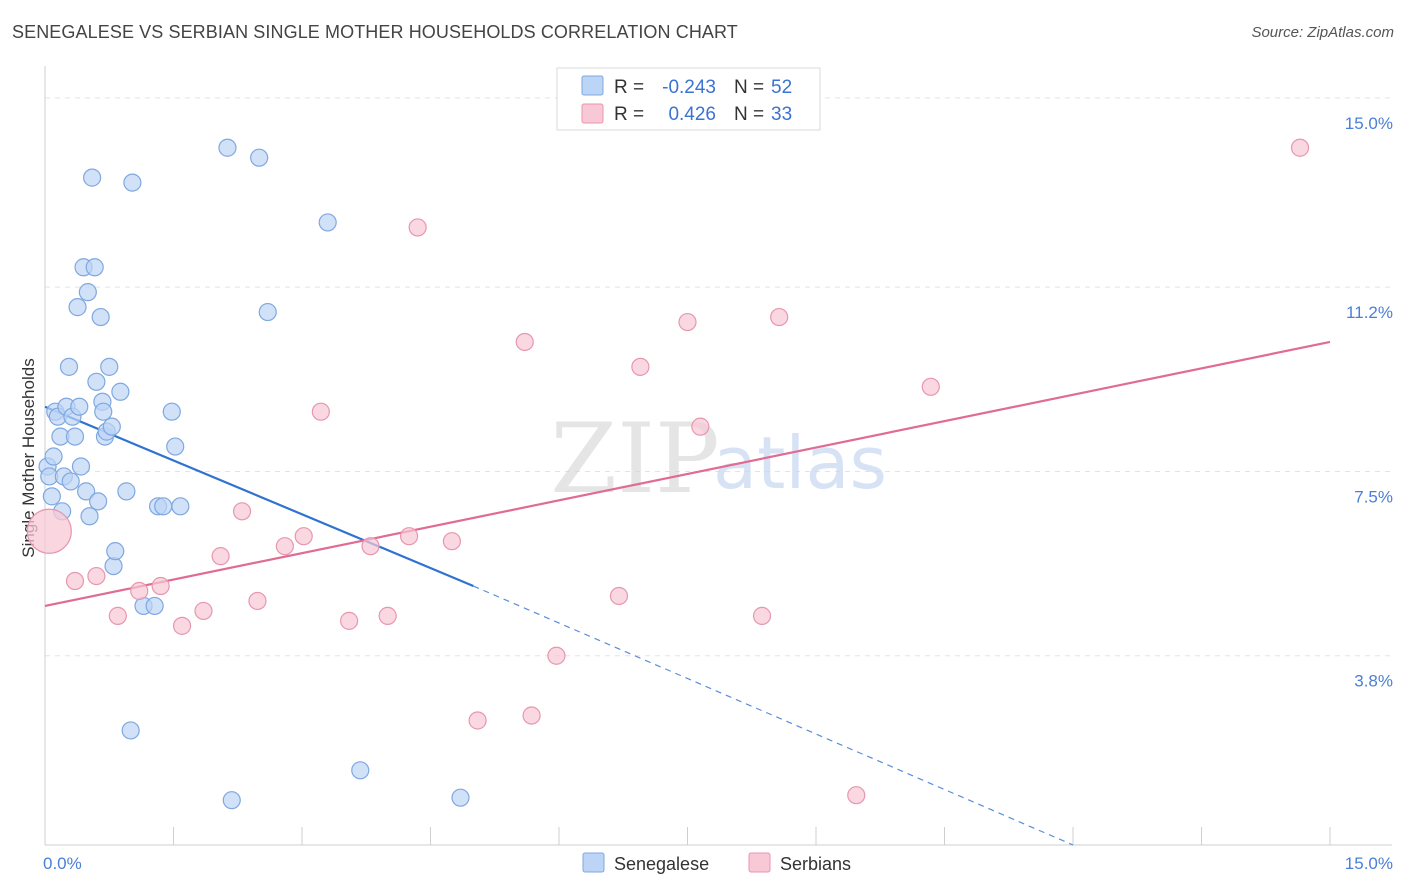  What do you see at coordinates (815, 864) in the screenshot?
I see `series-legend-serbians: Serbians` at bounding box center [815, 864].